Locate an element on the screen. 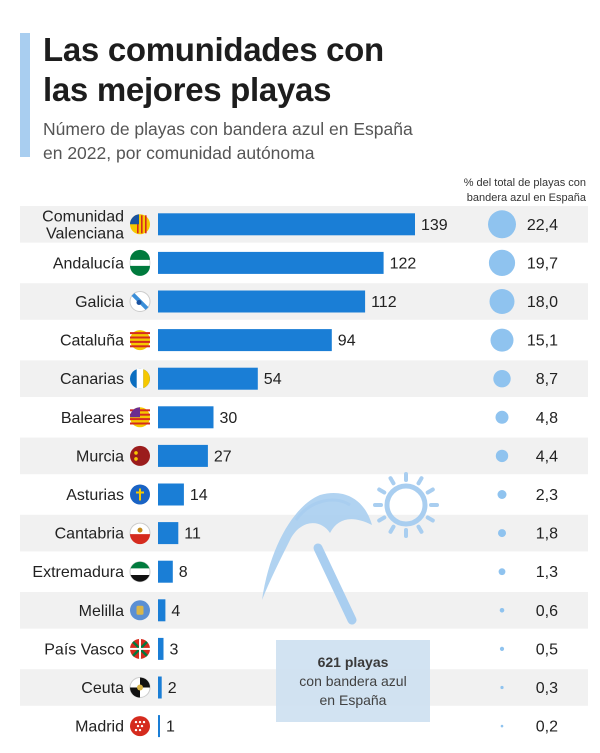  total-callout-count: 621 playas is located at coordinates (353, 662).